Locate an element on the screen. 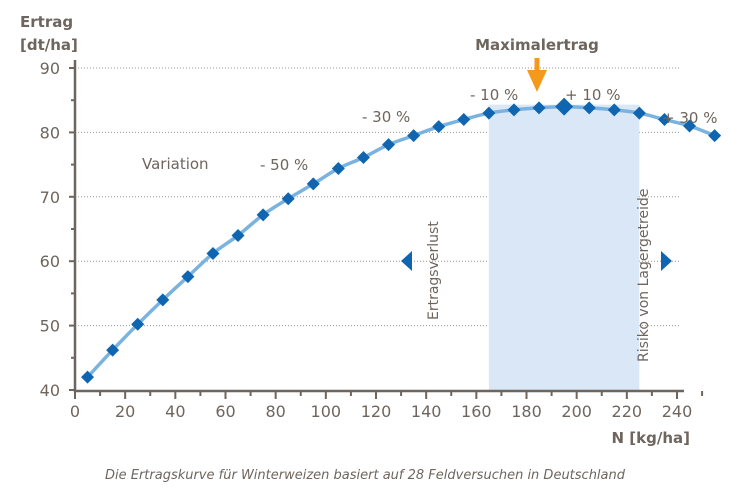  y-tick-label: 70 is located at coordinates (50, 197).